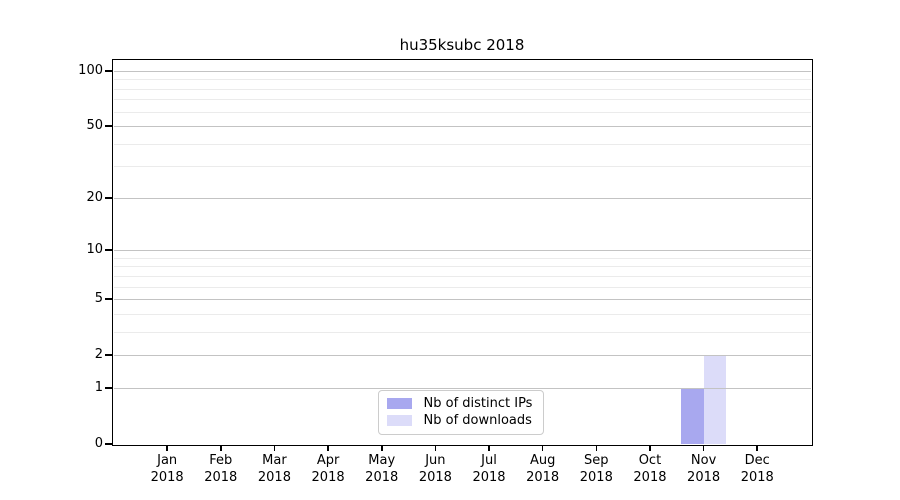 This screenshot has width=900, height=500. I want to click on x-axis-tick-may-2018, so click(381, 448).